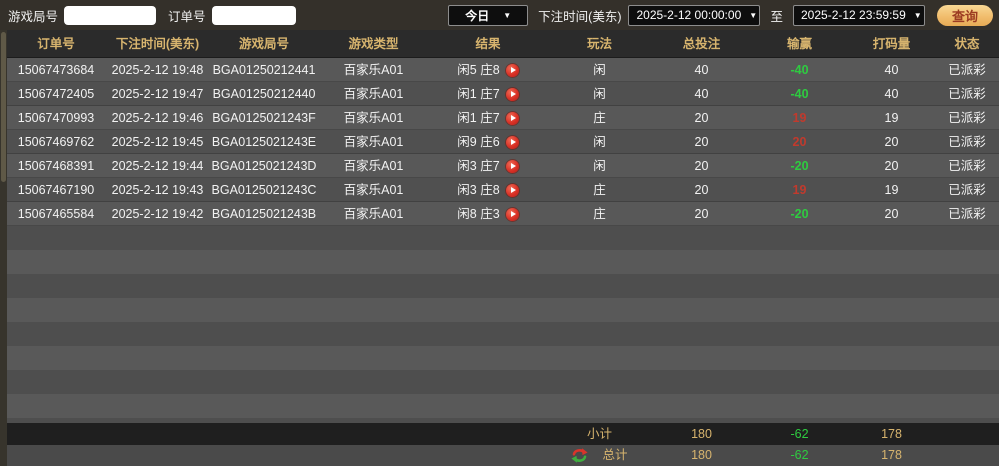 This screenshot has height=466, width=999. Describe the element at coordinates (478, 166) in the screenshot. I see `result-text: 闲3 庄7` at that location.